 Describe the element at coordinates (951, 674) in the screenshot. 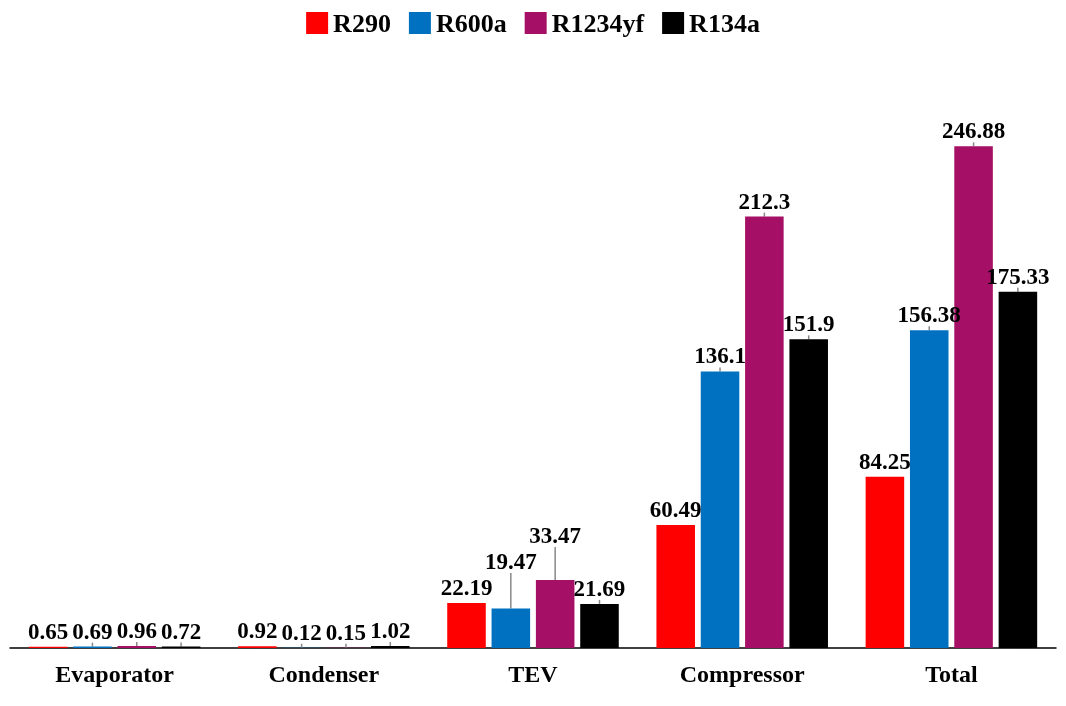

I see `x-tick-label: Total` at that location.